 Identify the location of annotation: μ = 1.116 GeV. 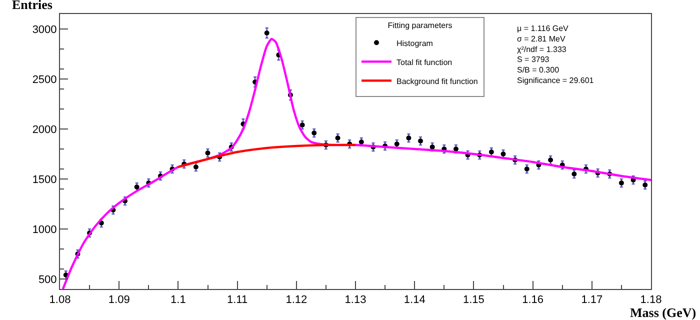
(543, 28).